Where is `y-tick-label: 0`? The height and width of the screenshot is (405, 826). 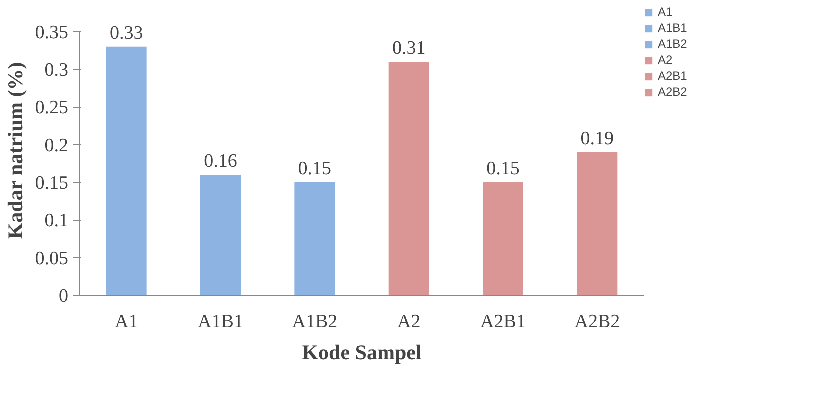 y-tick-label: 0 is located at coordinates (63, 296).